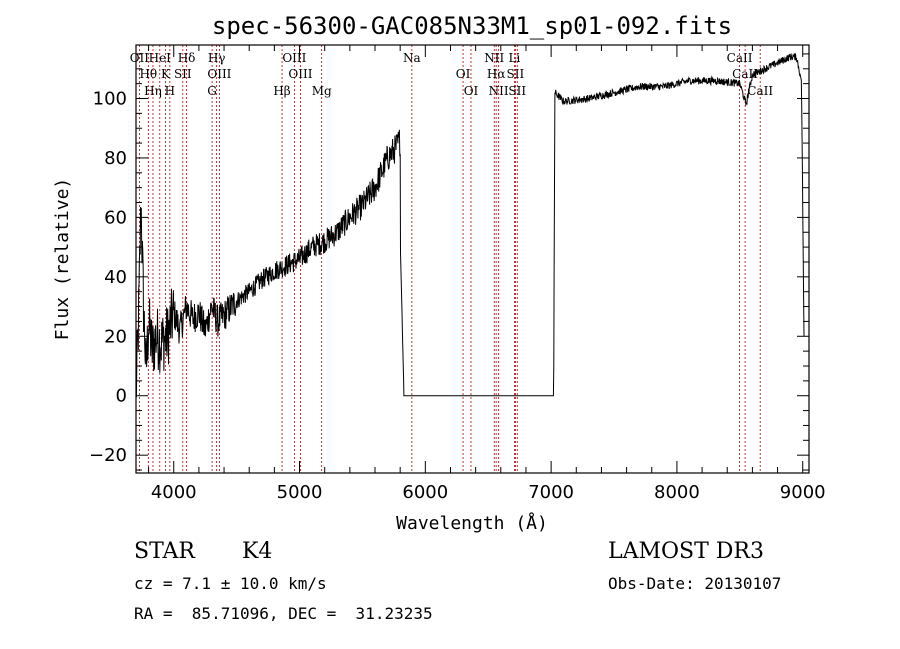 This screenshot has height=649, width=900. I want to click on line-label-20: NII, so click(499, 91).